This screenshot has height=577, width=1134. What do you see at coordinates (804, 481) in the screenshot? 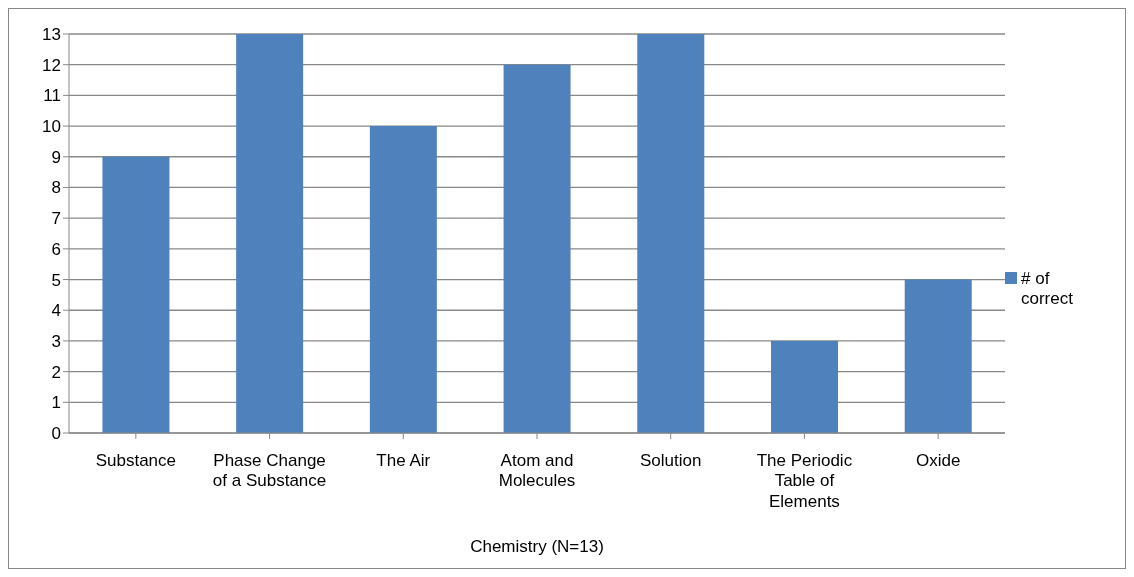
I see `x-tick-label: The Periodic Table of Elements` at bounding box center [804, 481].